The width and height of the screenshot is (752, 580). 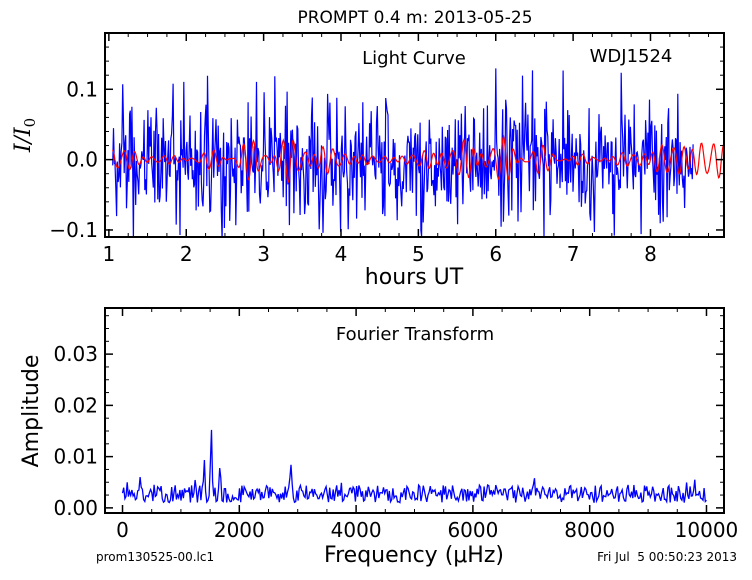 What do you see at coordinates (495, 254) in the screenshot?
I see `light-curve-xtick-label: 6` at bounding box center [495, 254].